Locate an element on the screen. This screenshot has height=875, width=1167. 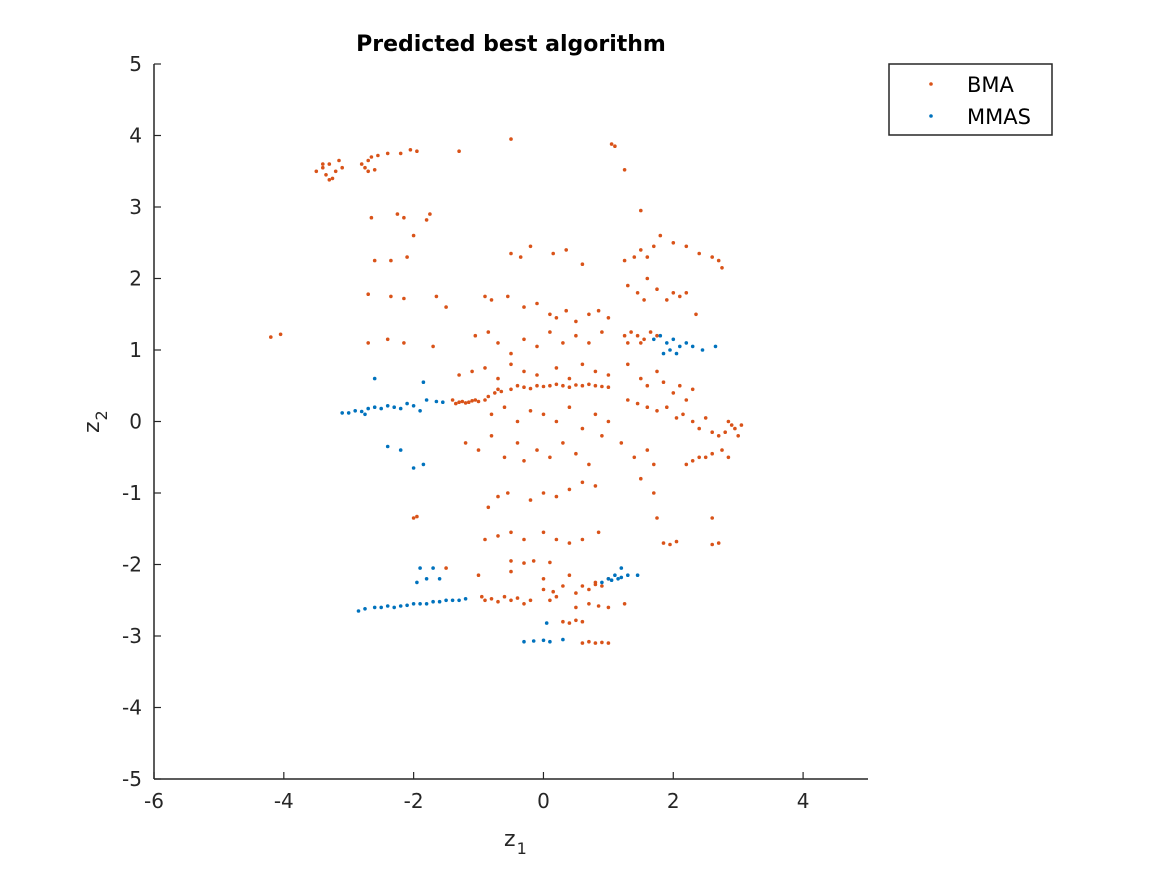
x-axis-label-main: z is located at coordinates (510, 839).